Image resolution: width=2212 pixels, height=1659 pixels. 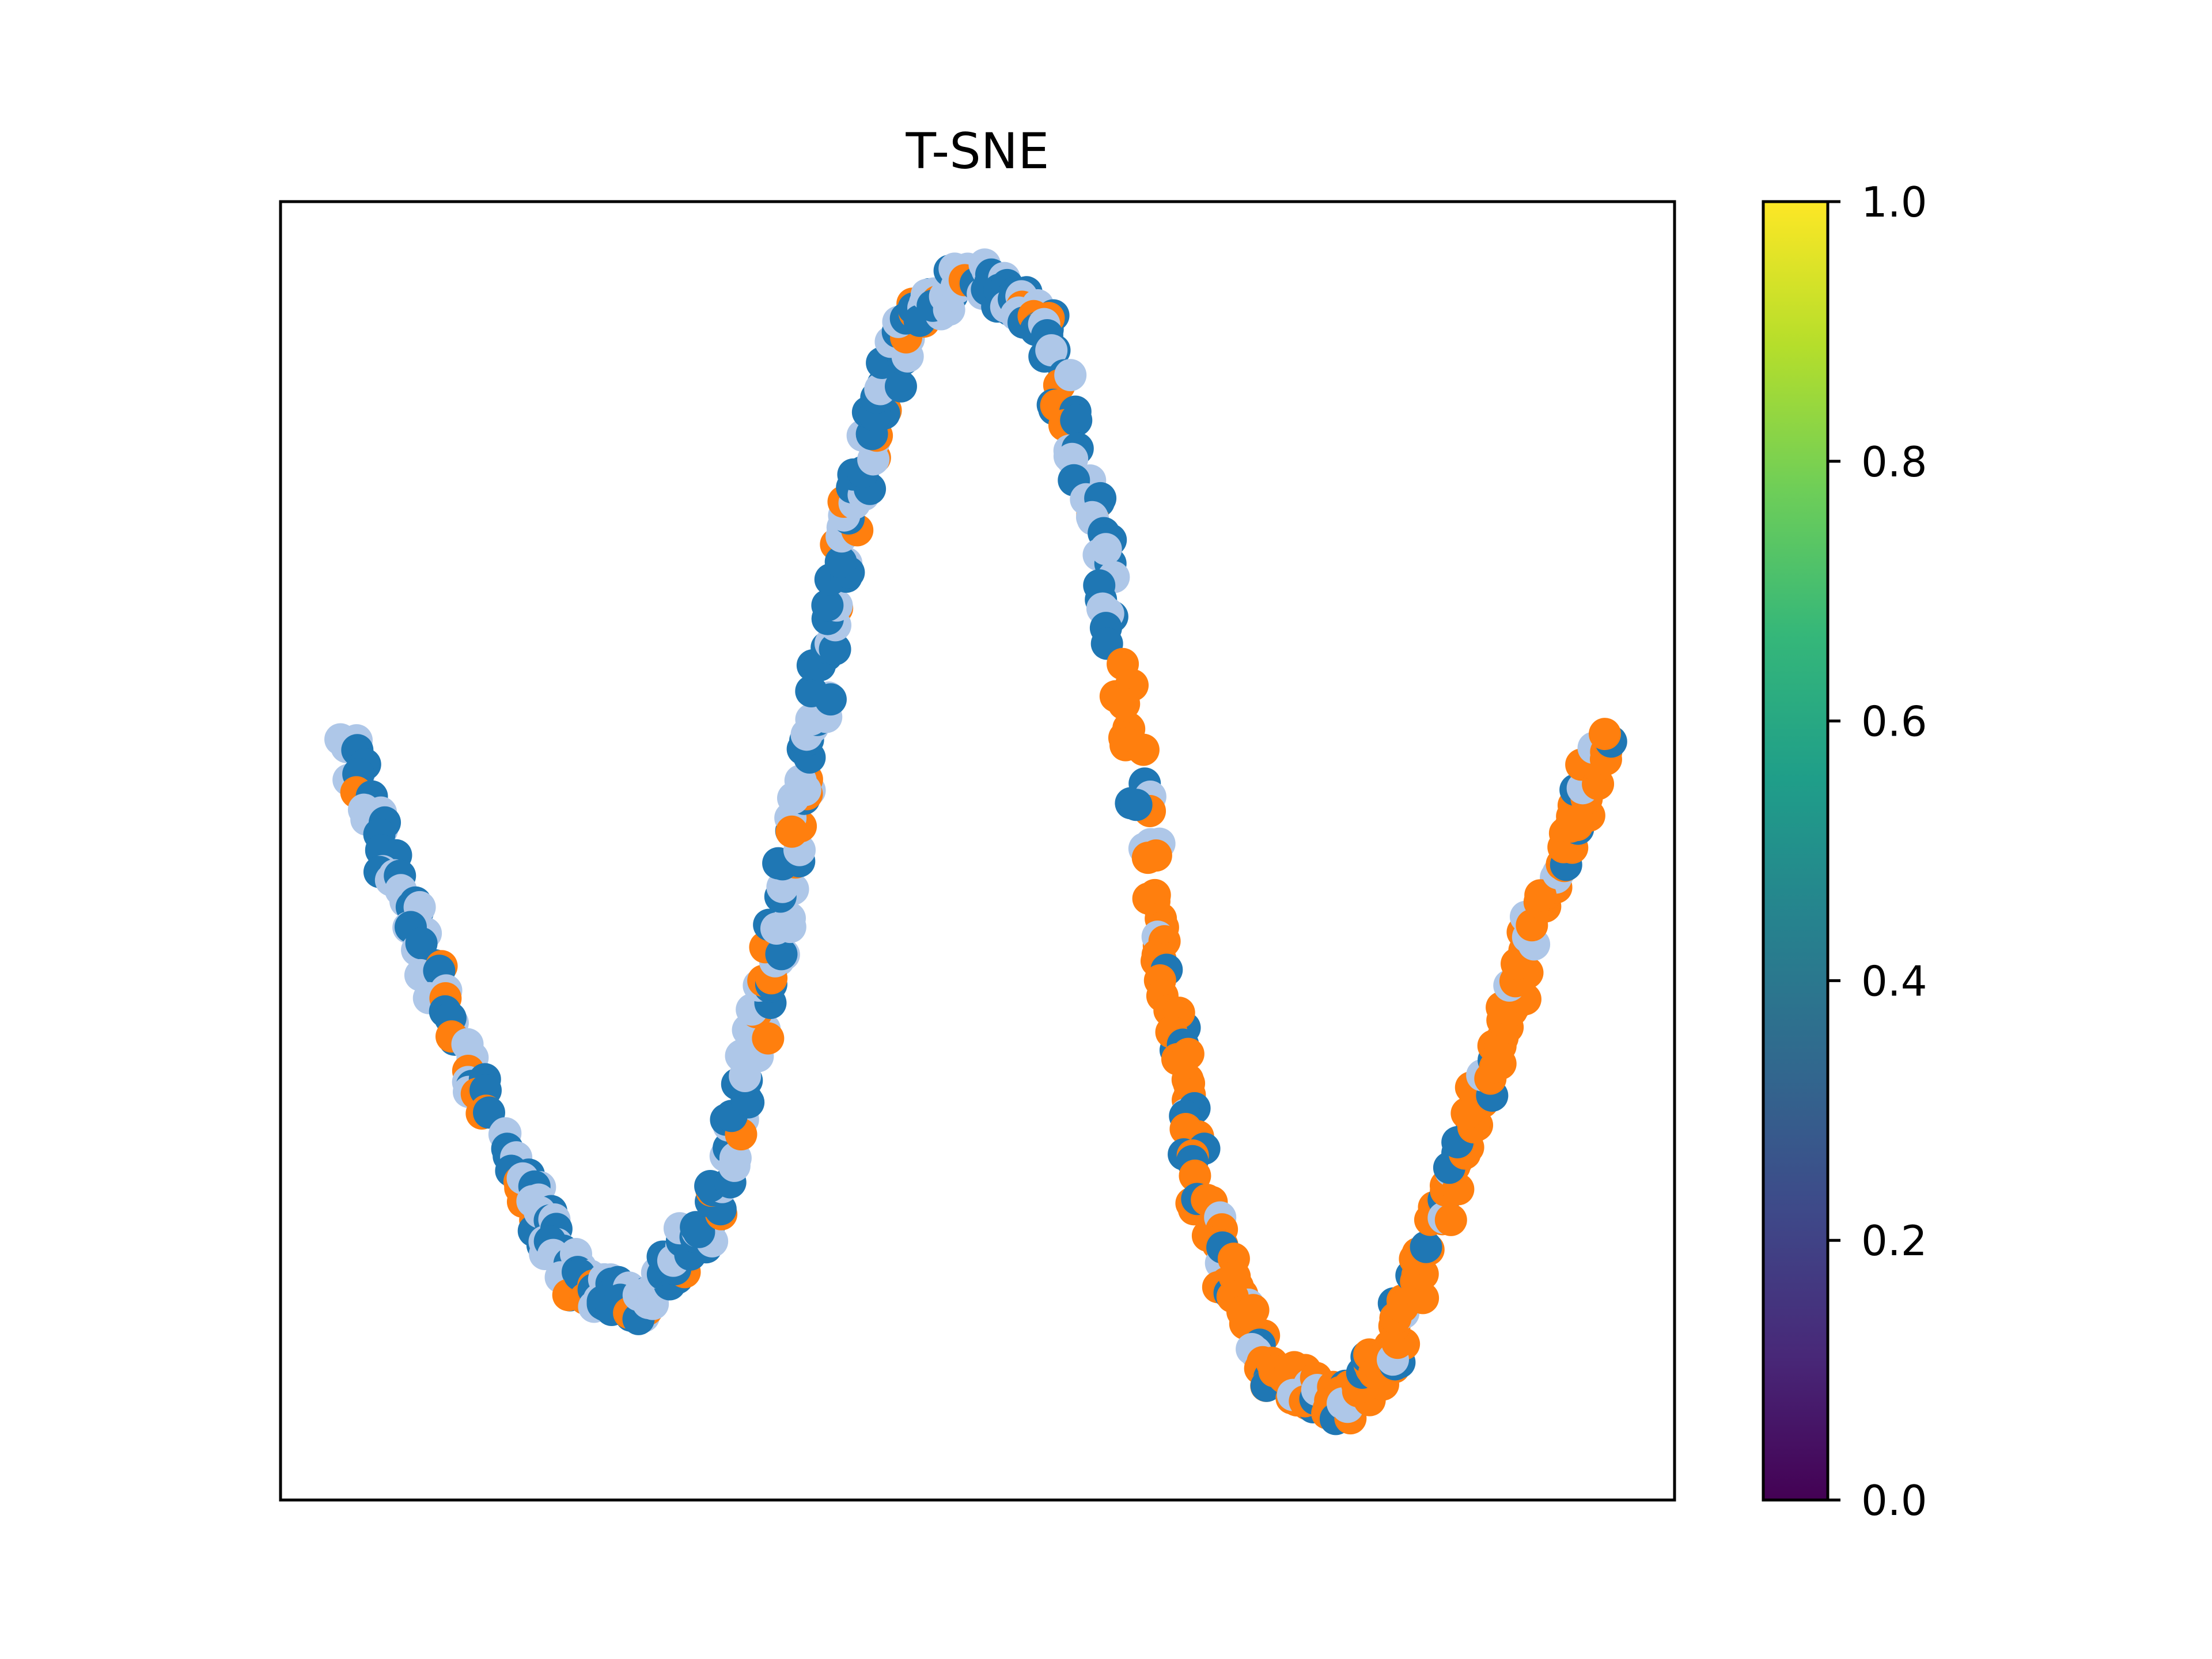 I want to click on colorbar: 0.0 0.2 0.4 0.6 0.8 1.0, so click(x=1844, y=851).